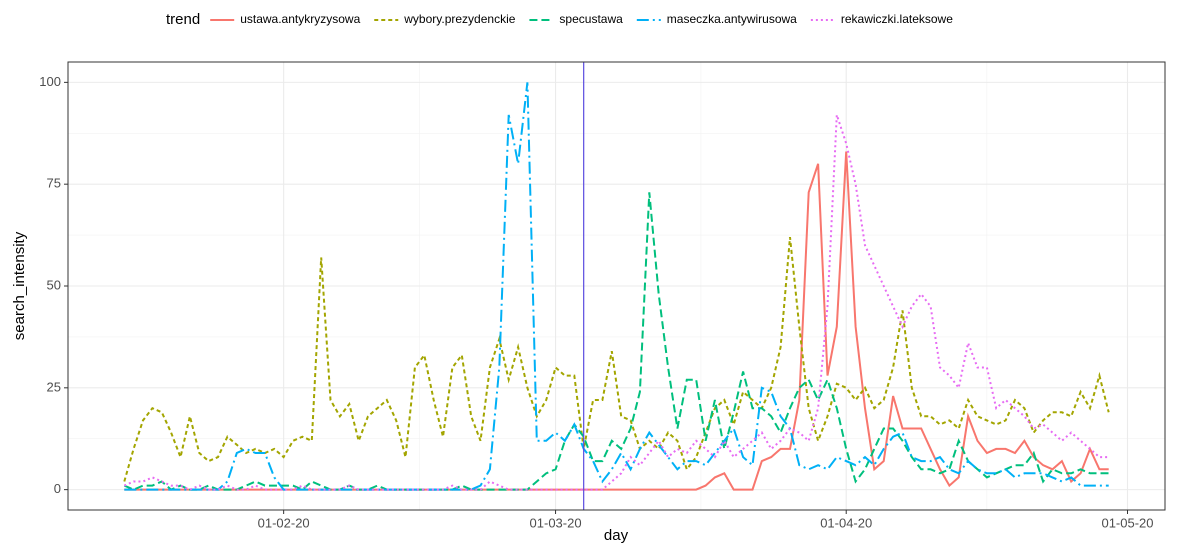 Image resolution: width=1192 pixels, height=545 pixels. I want to click on x-tick-label: 01-04-20, so click(846, 522).